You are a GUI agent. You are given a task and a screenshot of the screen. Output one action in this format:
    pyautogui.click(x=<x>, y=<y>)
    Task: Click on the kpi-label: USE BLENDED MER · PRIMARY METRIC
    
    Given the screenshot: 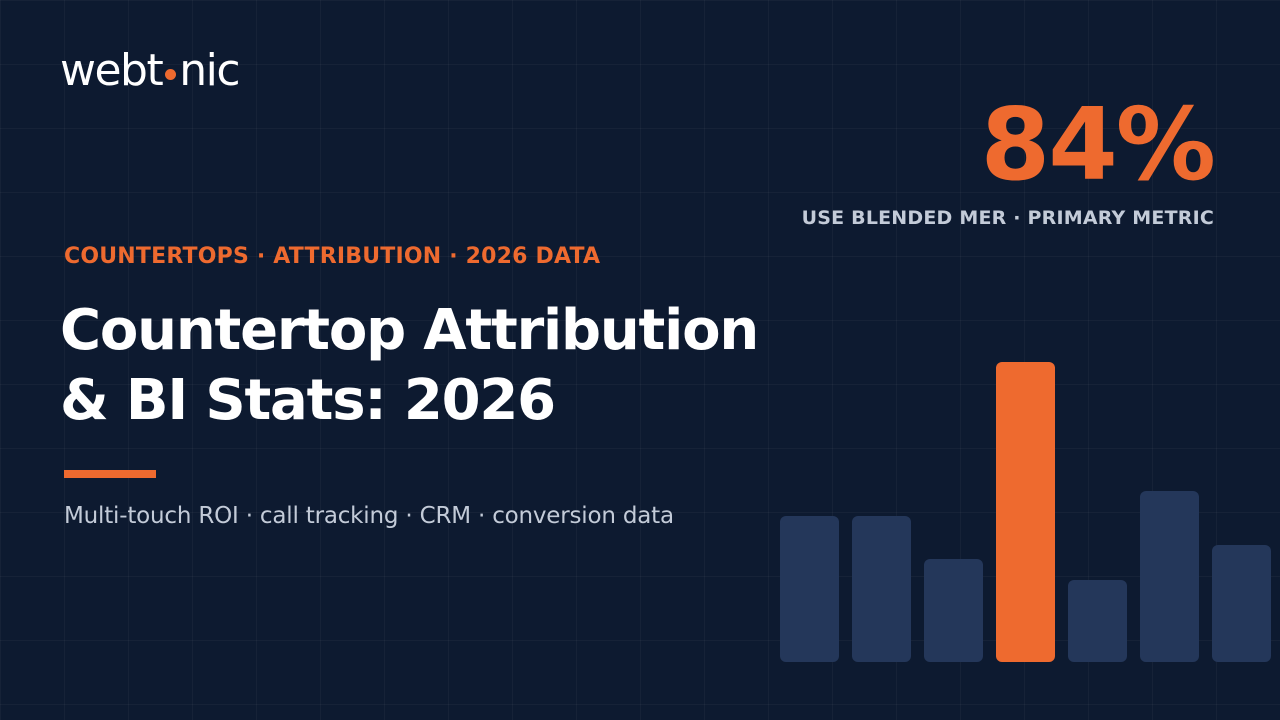 What is the action you would take?
    pyautogui.click(x=1007, y=218)
    